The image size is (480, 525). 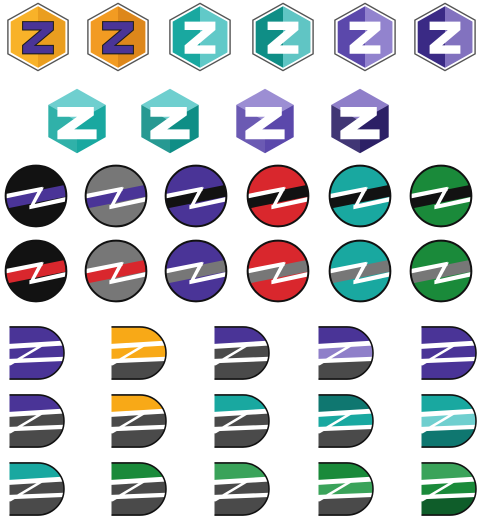 I want to click on split-z-row-3-item-3-icon, so click(x=238, y=489).